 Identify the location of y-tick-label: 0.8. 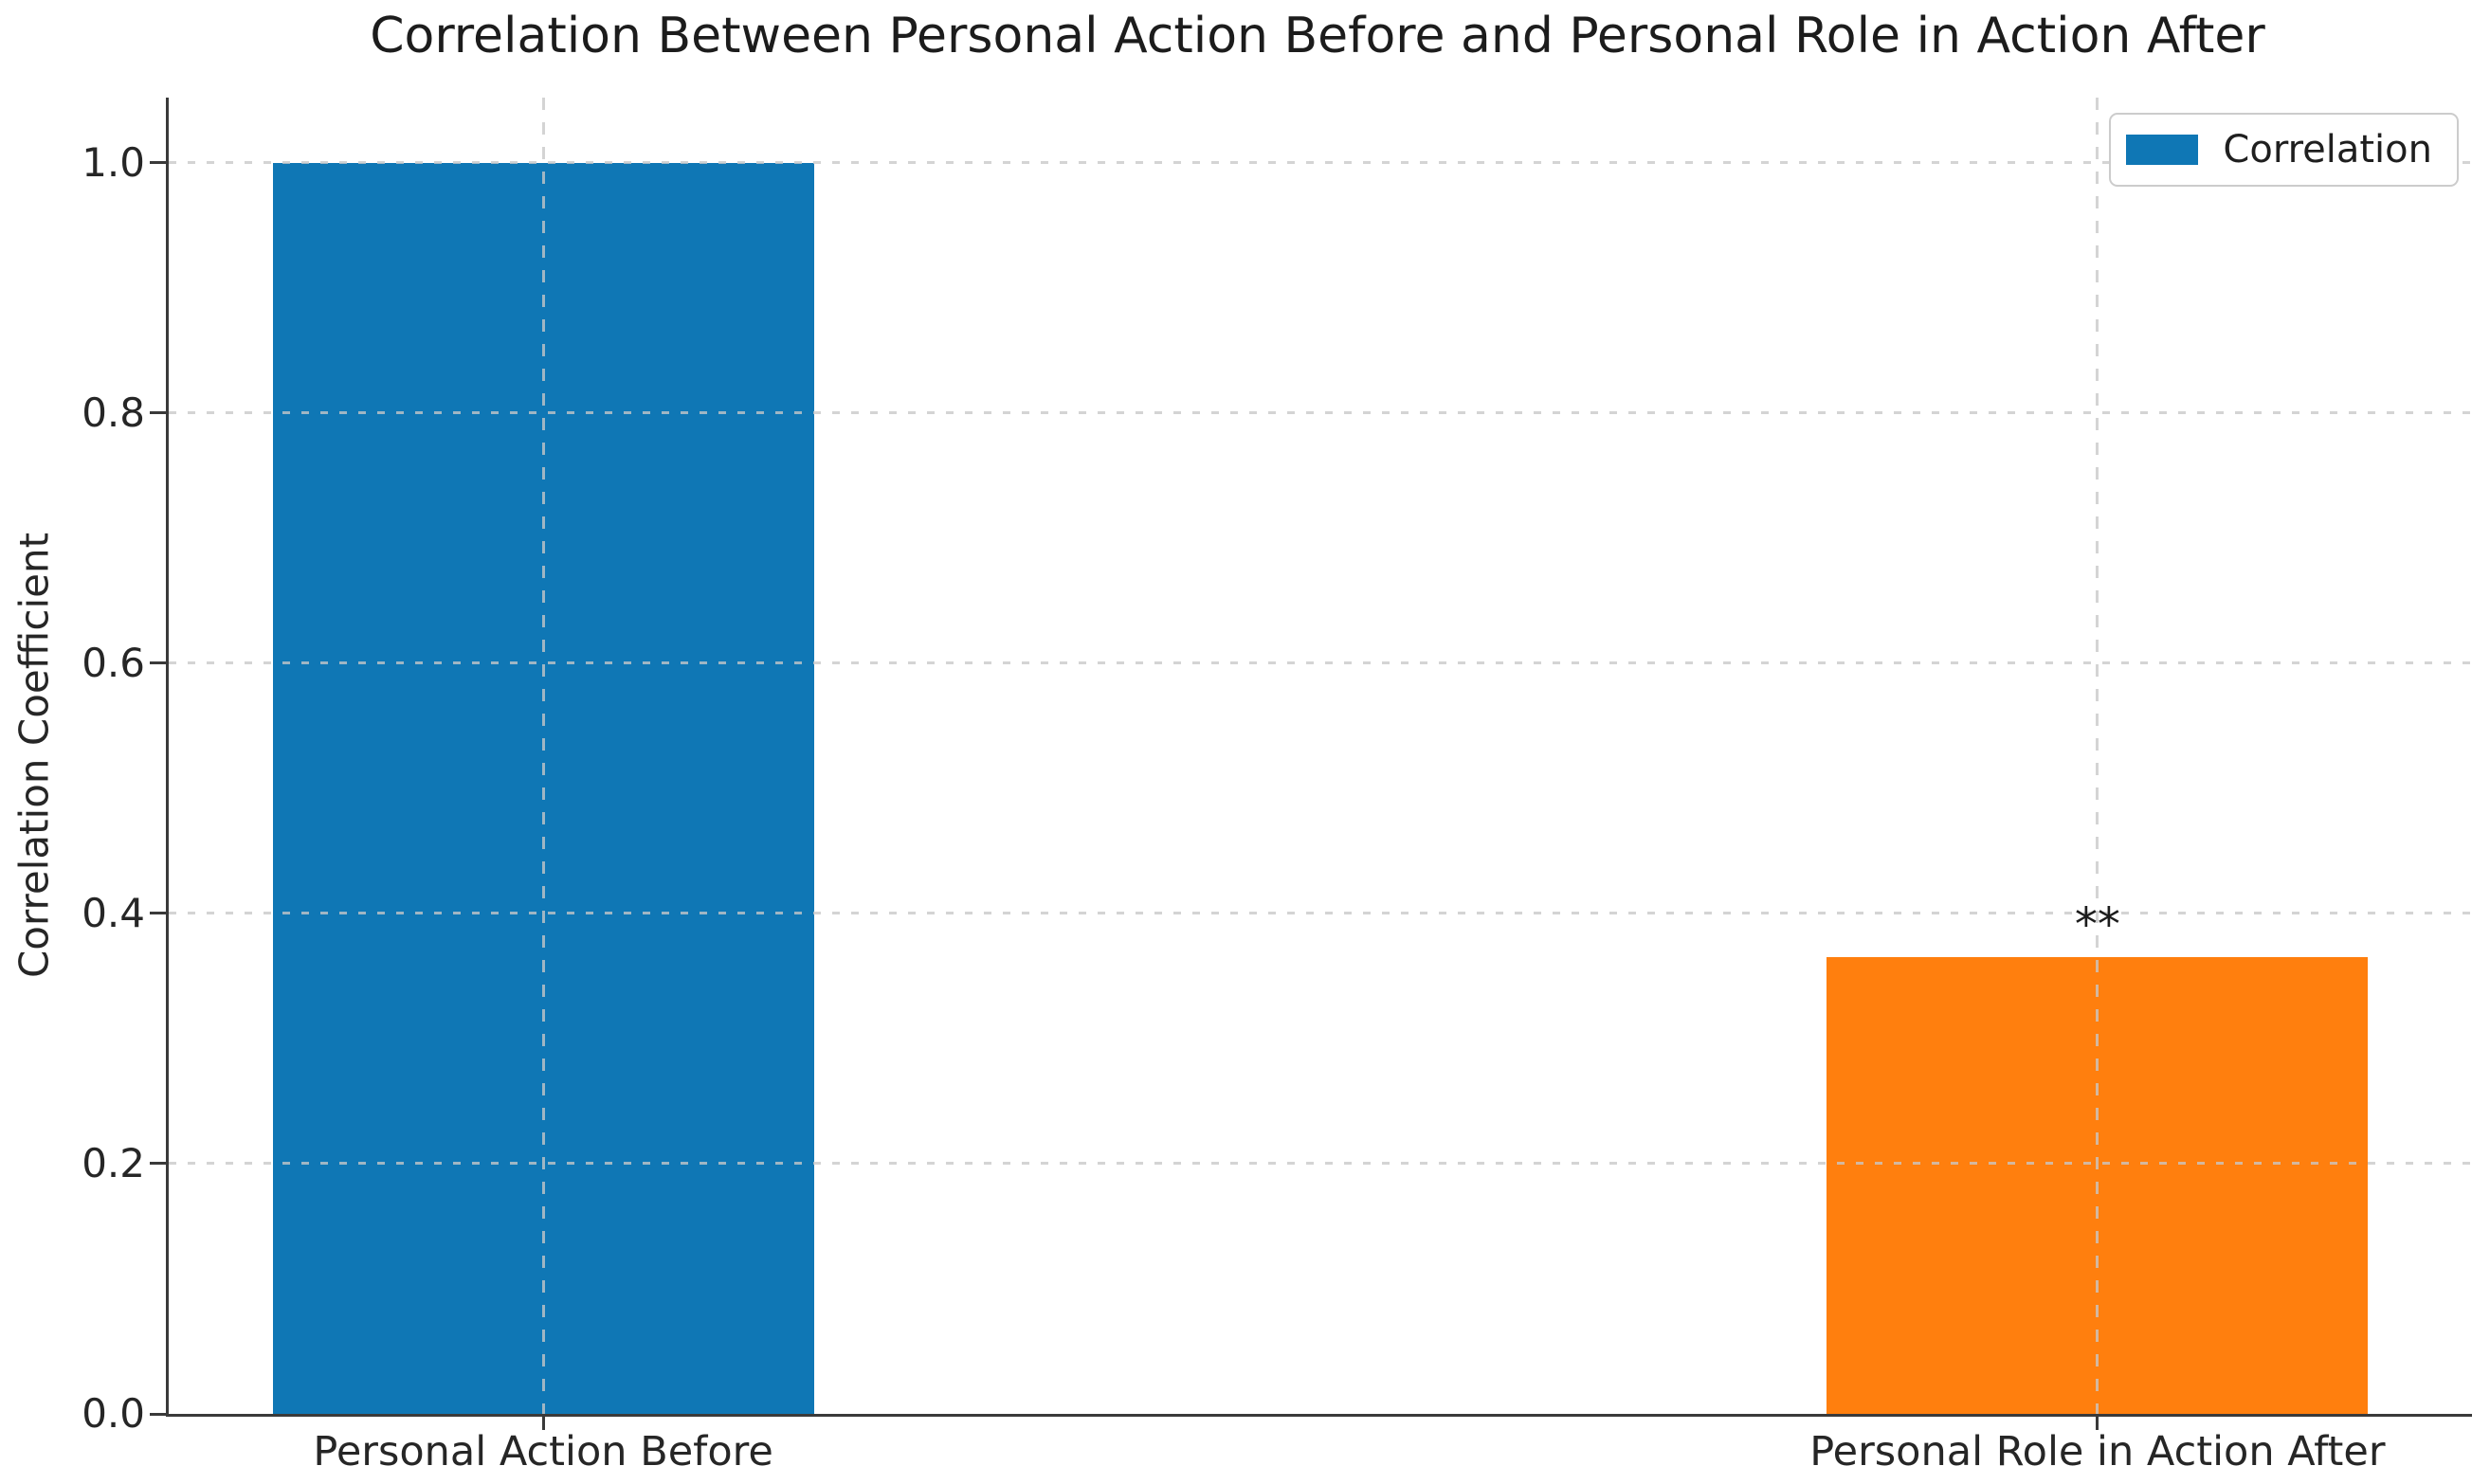
(114, 412).